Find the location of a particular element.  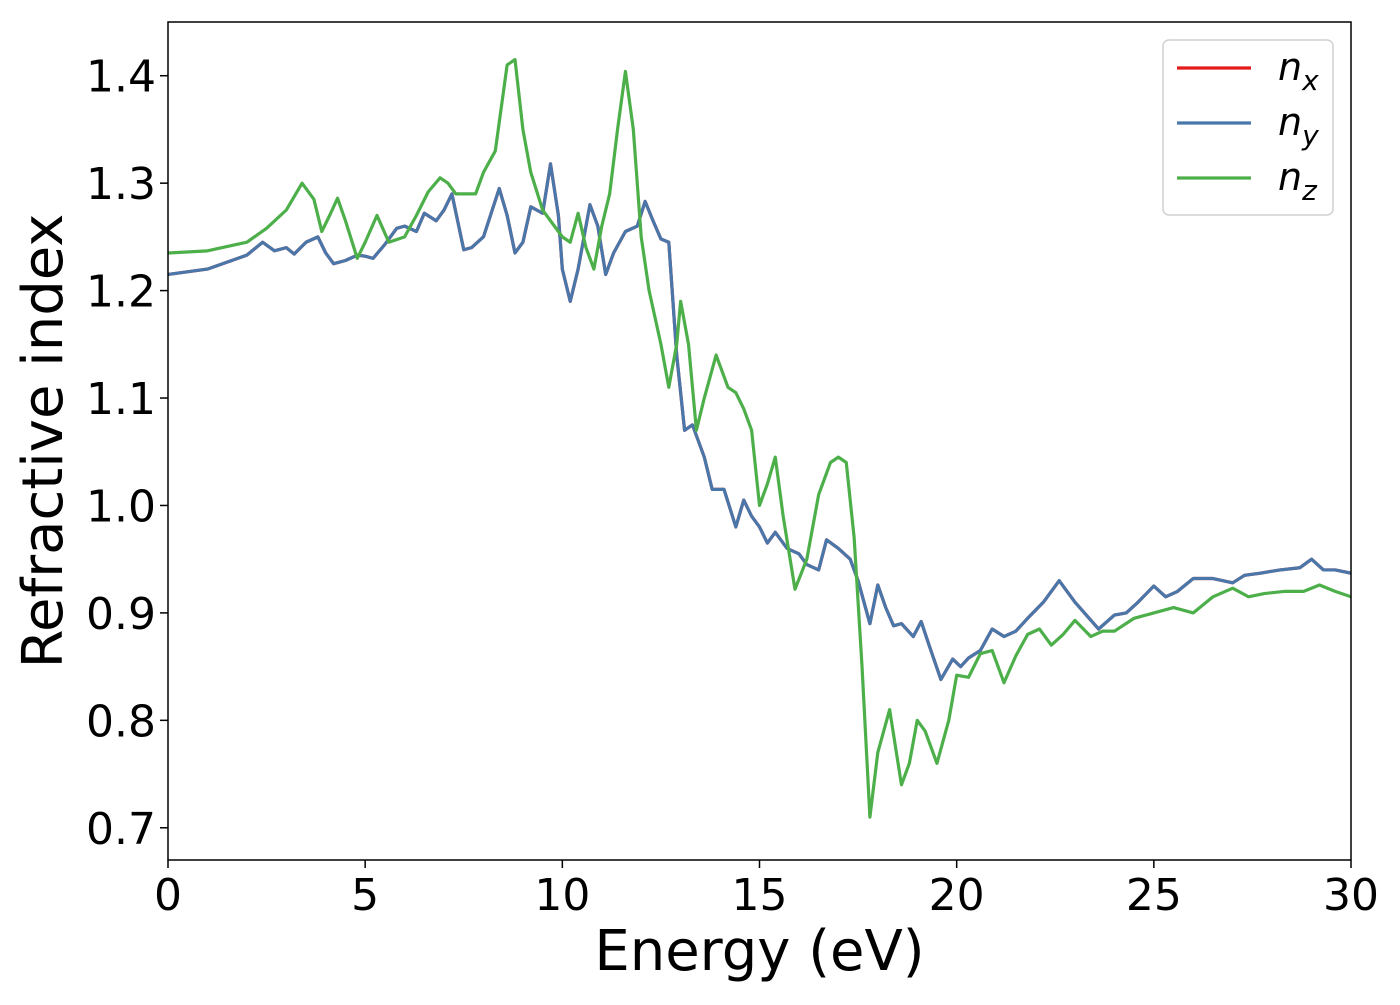

x-tick-label: 15 is located at coordinates (760, 895).